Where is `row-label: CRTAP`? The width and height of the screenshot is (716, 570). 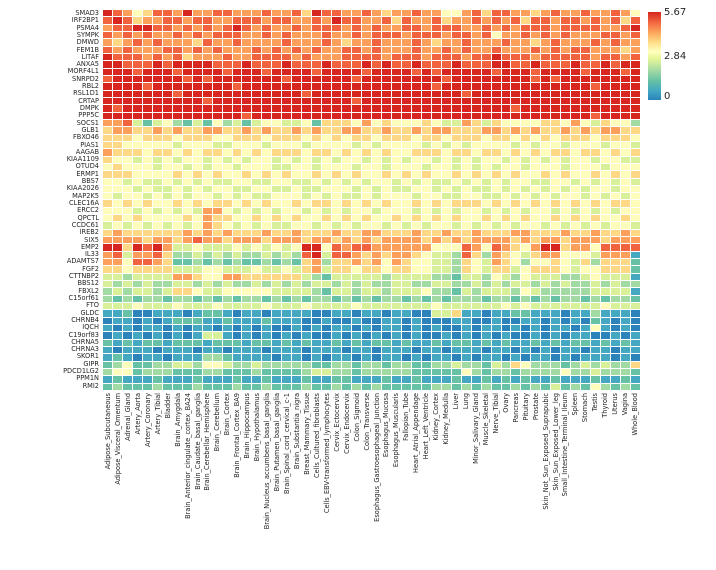 row-label: CRTAP is located at coordinates (88, 100).